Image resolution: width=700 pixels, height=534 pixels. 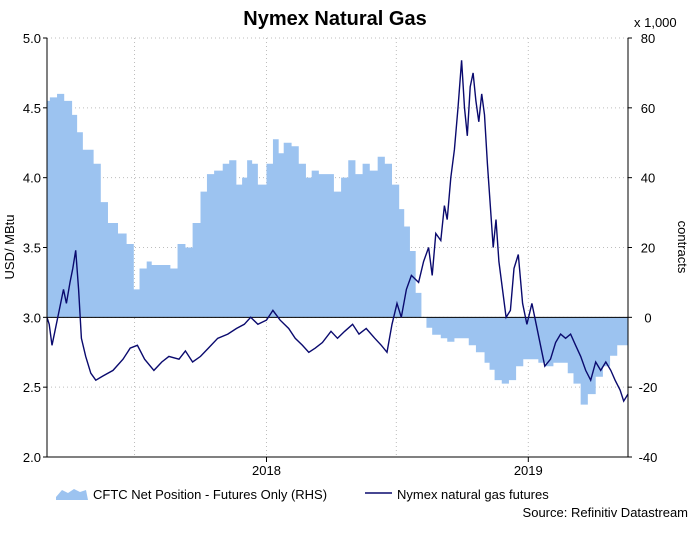 What do you see at coordinates (528, 470) in the screenshot?
I see `x-tick-label: 2019` at bounding box center [528, 470].